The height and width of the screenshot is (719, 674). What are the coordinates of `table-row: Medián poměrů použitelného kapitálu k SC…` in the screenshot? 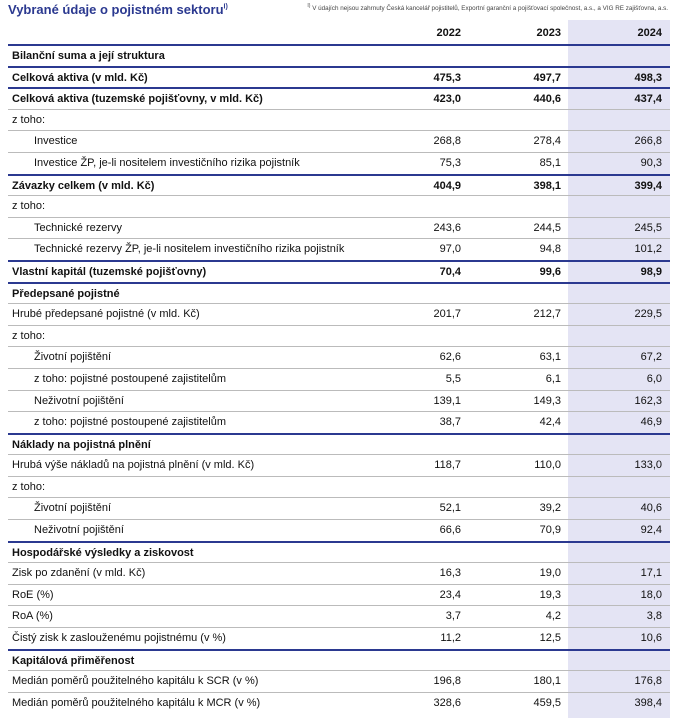 It's located at (339, 681).